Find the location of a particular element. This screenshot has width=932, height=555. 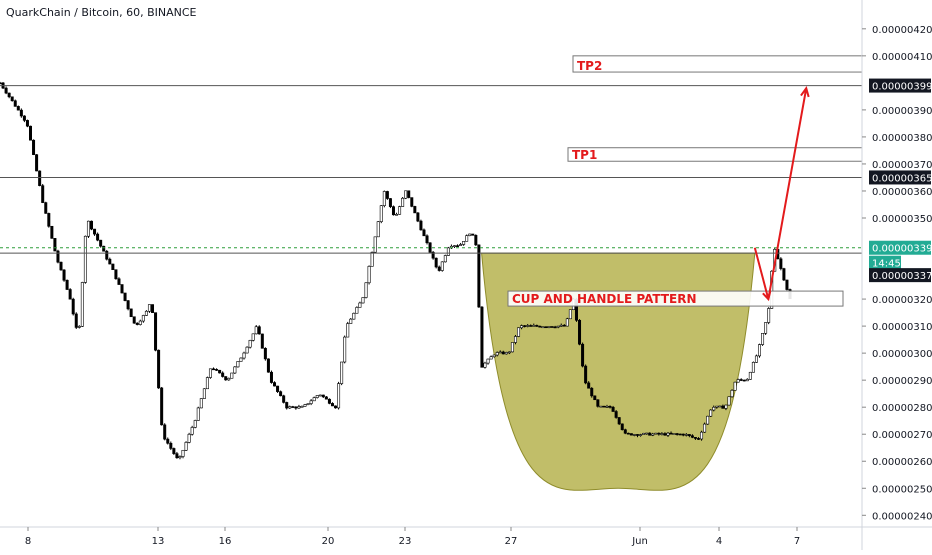

y-tick-label: 0.00000310 is located at coordinates (902, 327).